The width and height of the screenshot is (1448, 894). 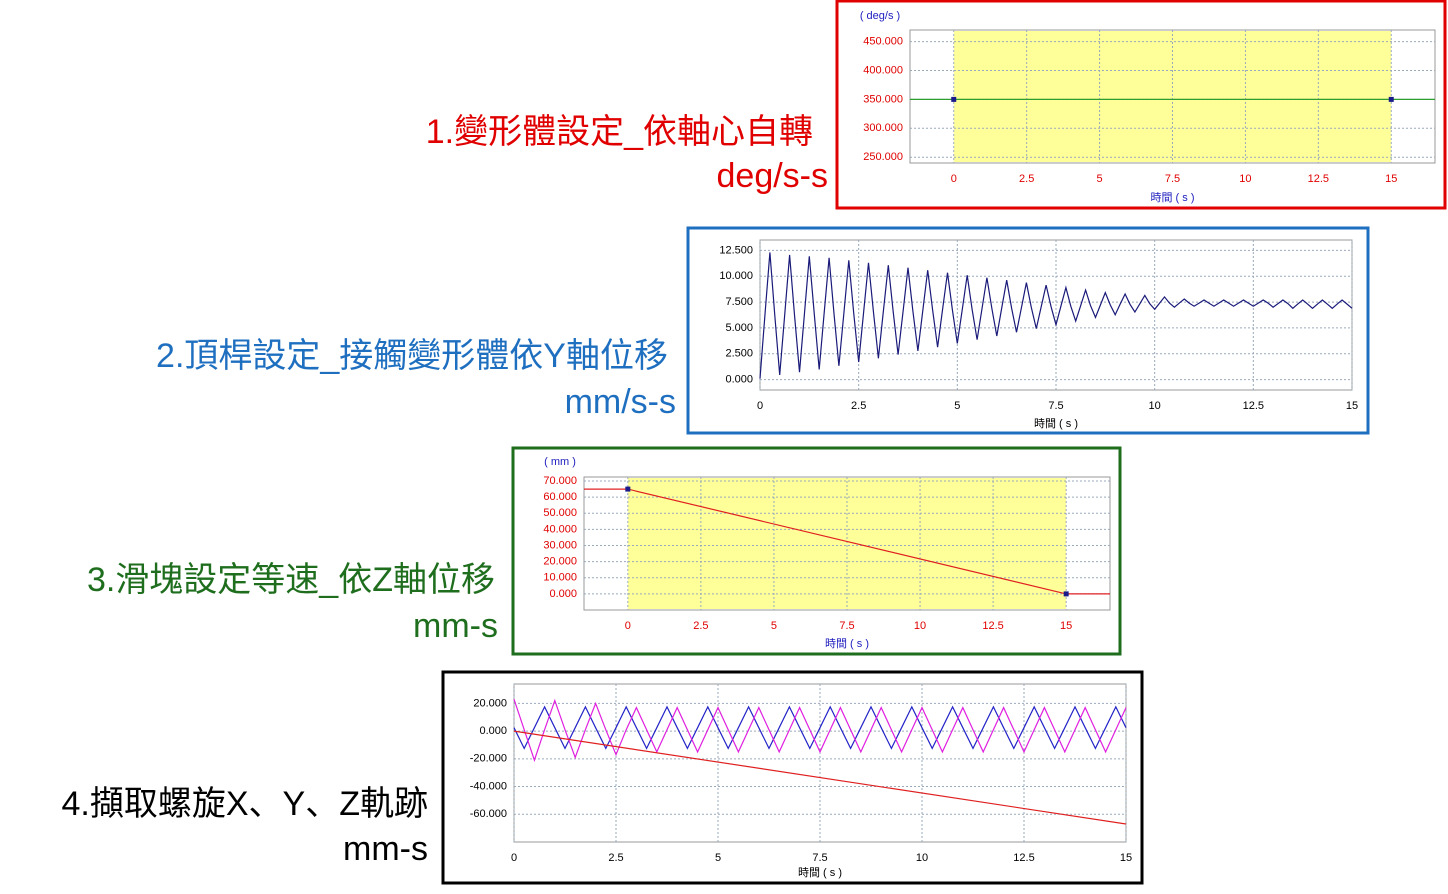 I want to click on plot-area, so click(x=820, y=763).